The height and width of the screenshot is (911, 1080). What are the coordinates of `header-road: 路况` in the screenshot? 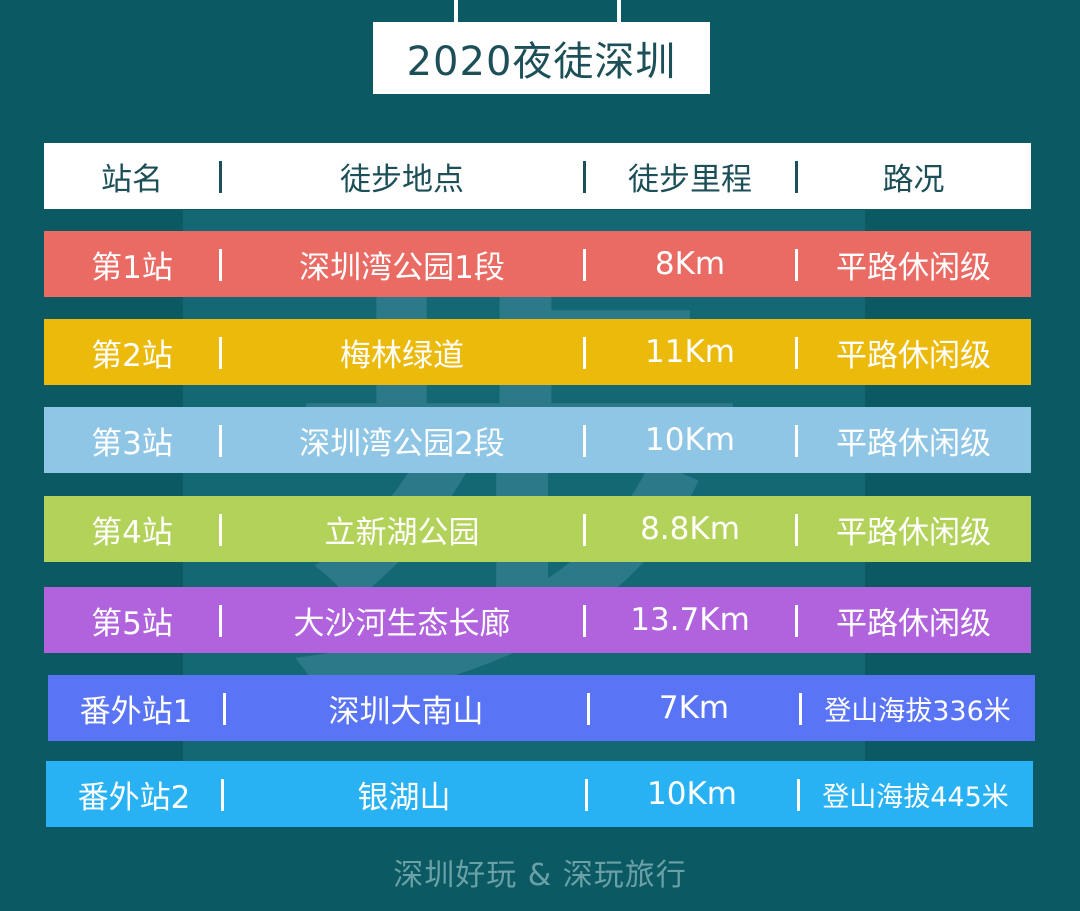 It's located at (913, 179).